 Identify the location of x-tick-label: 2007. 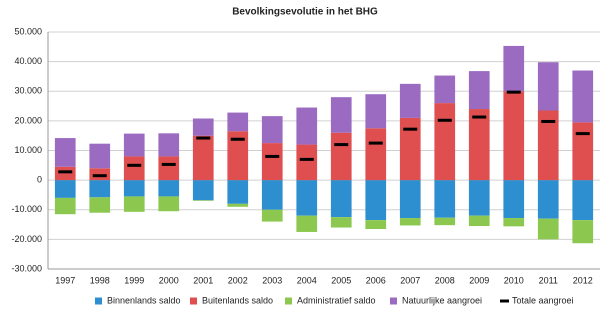
(410, 280).